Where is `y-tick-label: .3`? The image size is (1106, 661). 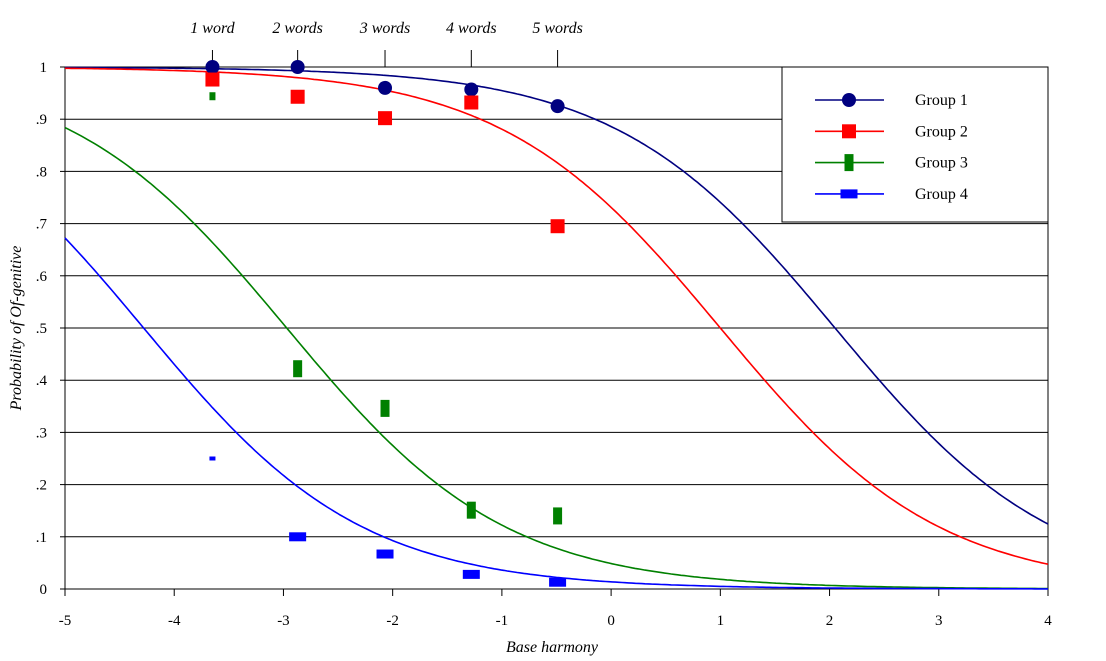
y-tick-label: .3 is located at coordinates (41, 433).